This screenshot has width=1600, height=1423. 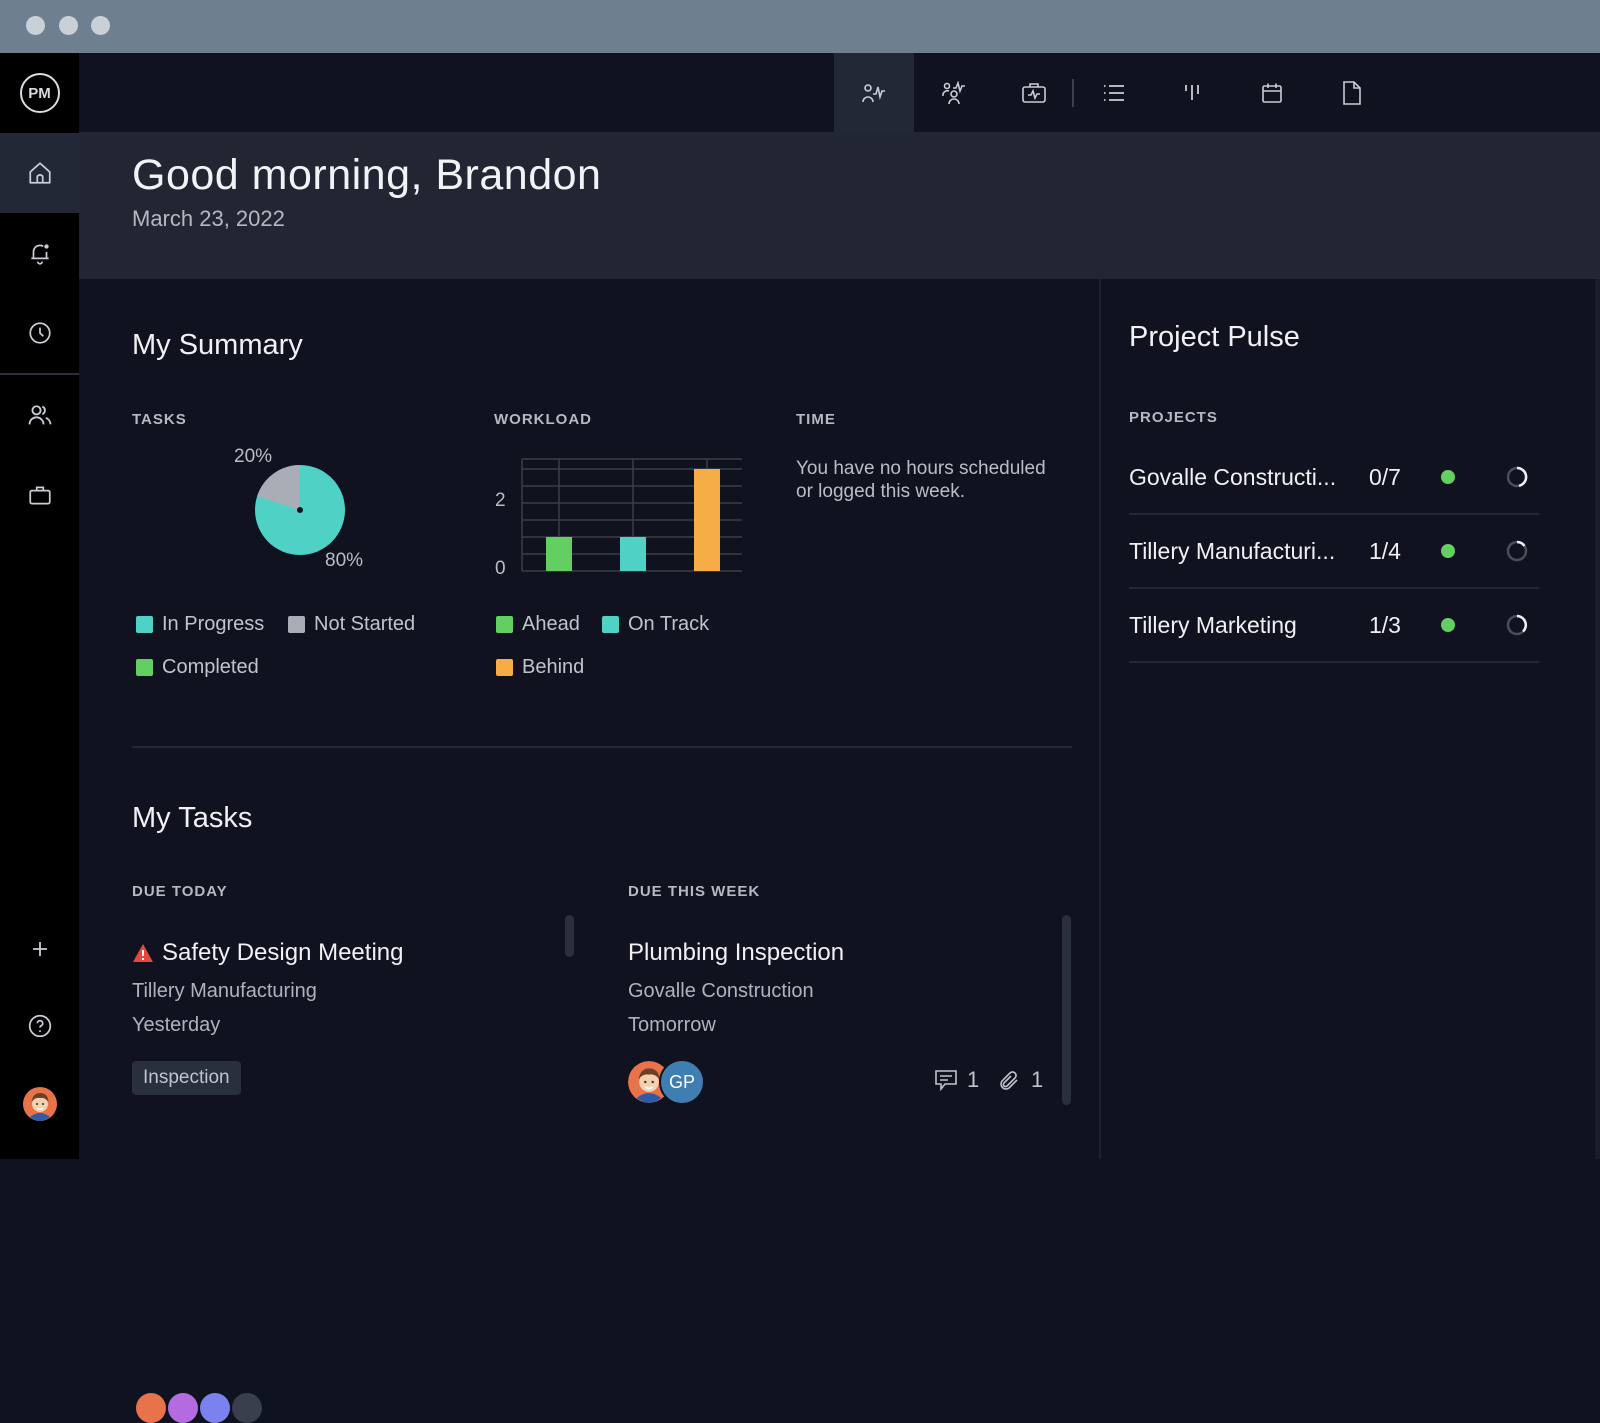 What do you see at coordinates (367, 175) in the screenshot?
I see `page-title: Good morning, Brandon` at bounding box center [367, 175].